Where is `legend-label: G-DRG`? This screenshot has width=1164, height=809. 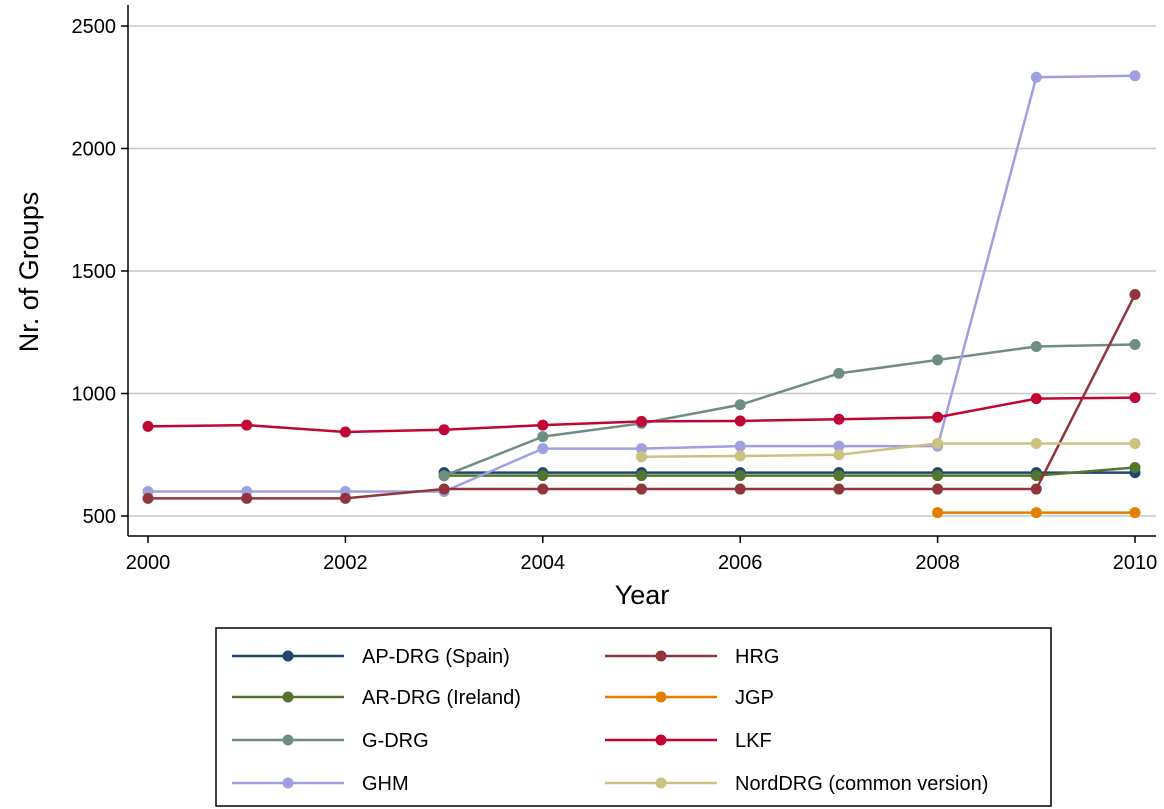
legend-label: G-DRG is located at coordinates (395, 741).